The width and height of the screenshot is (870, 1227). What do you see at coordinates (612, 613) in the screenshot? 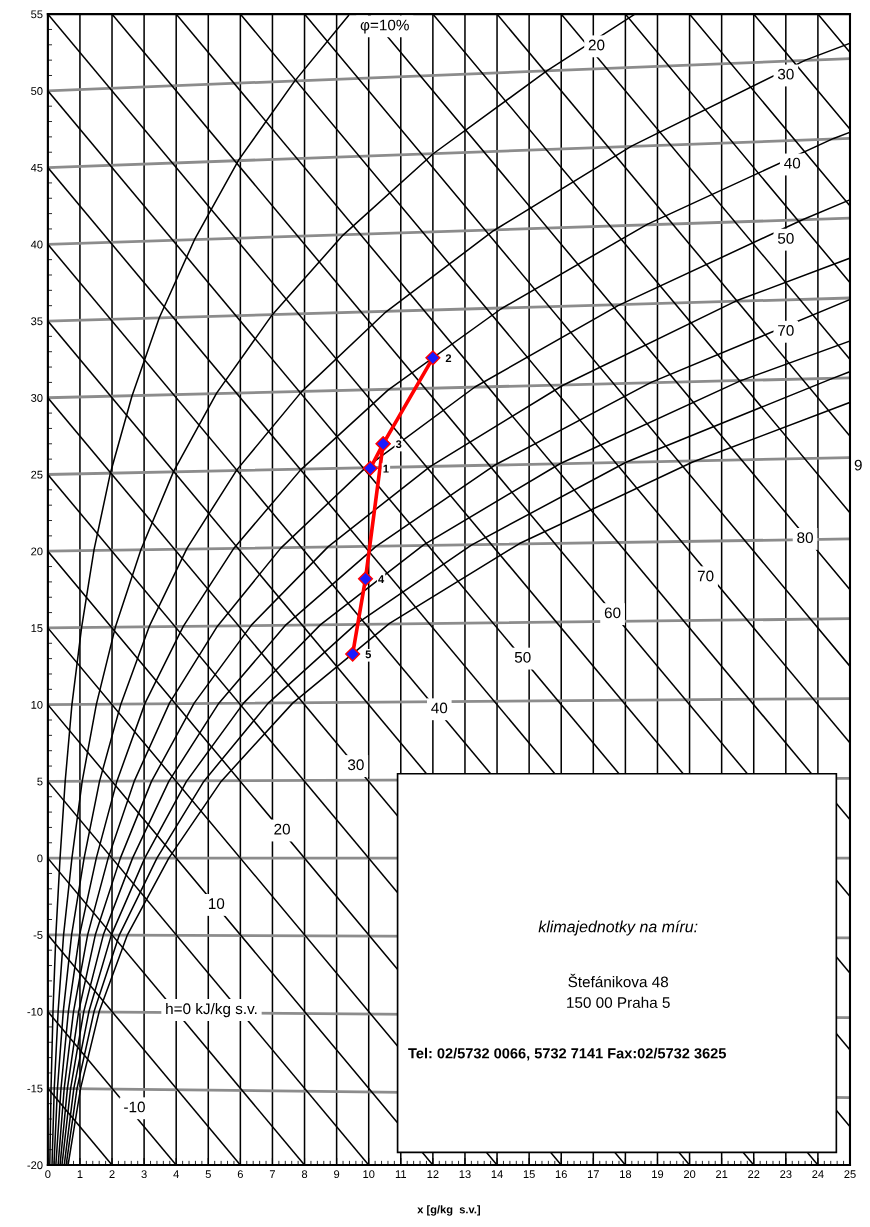
I see `annotation: 60` at bounding box center [612, 613].